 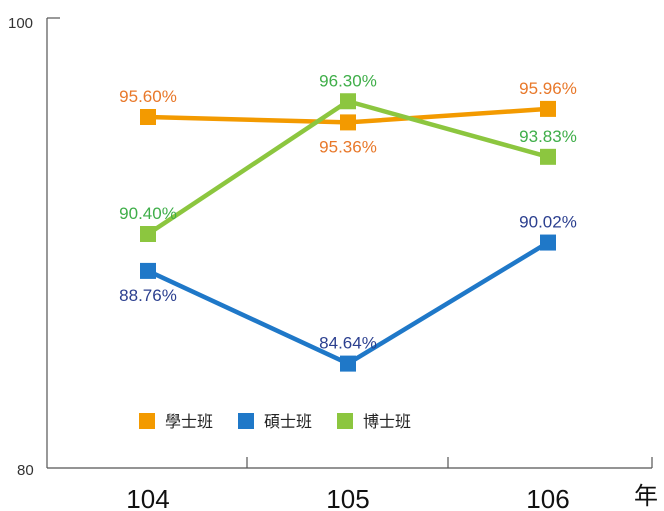 What do you see at coordinates (348, 343) in the screenshot?
I see `data-label: 84.64%` at bounding box center [348, 343].